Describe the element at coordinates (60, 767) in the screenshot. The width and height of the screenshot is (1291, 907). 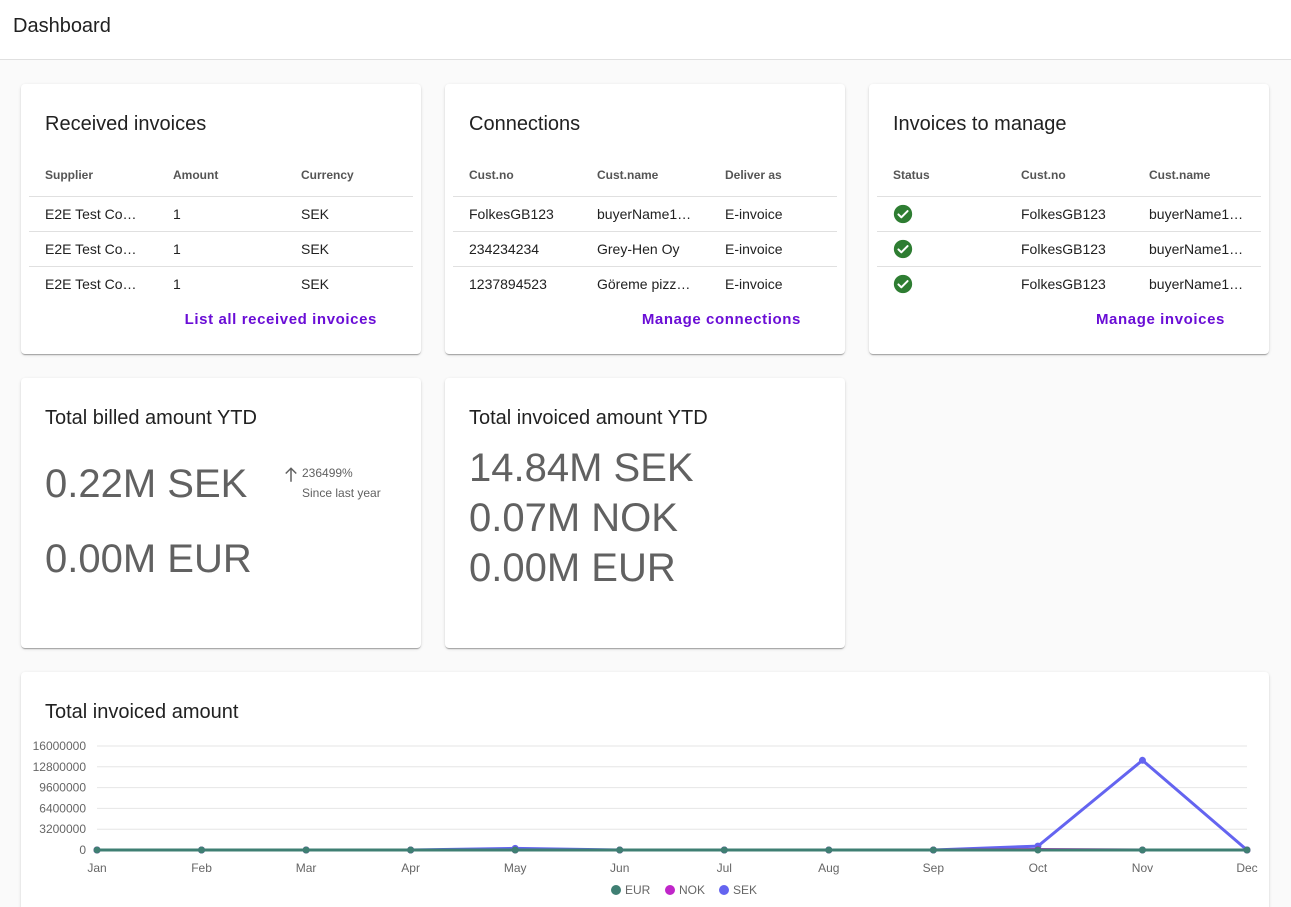
I see `y-tick-label: 12800000` at that location.